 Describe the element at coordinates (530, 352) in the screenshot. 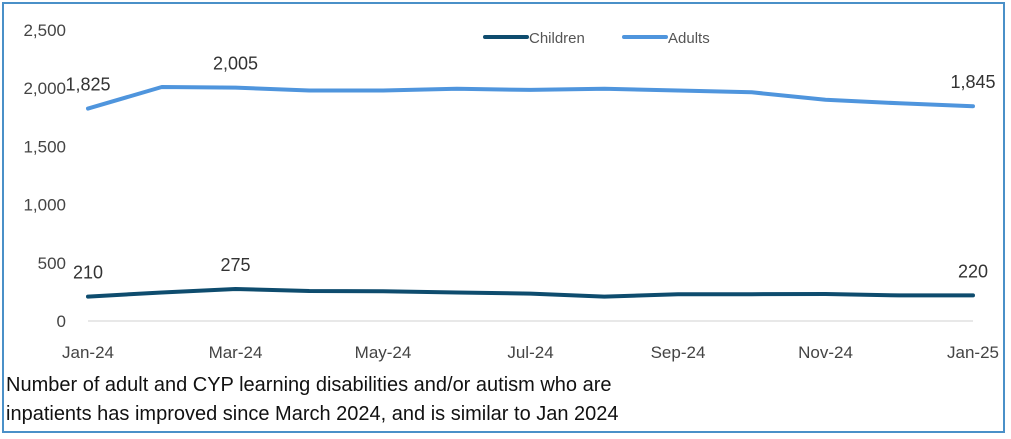

I see `x-tick-label-6: Jul-24` at that location.